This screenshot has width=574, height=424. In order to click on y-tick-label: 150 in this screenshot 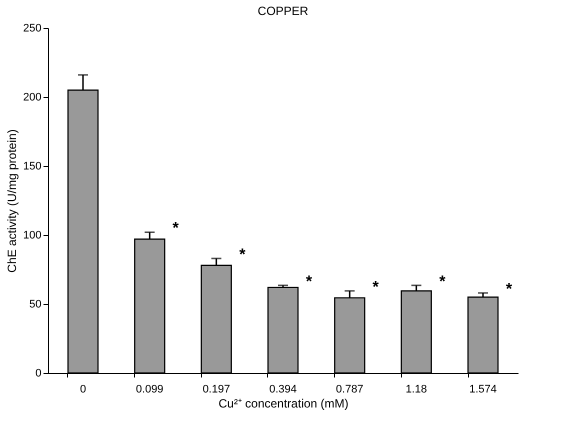, I will do `click(32, 166)`.